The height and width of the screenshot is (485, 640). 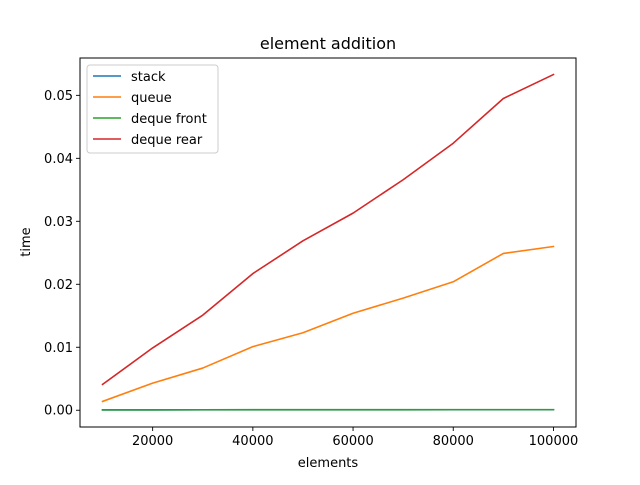 What do you see at coordinates (58, 159) in the screenshot?
I see `y-tick-label: 0.04` at bounding box center [58, 159].